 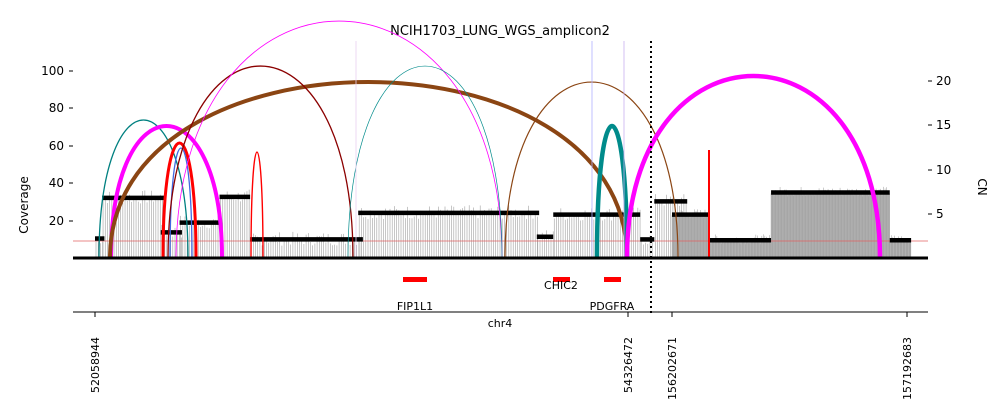 I want to click on gene-label-pdgfra: PDGFRA, so click(x=612, y=306).